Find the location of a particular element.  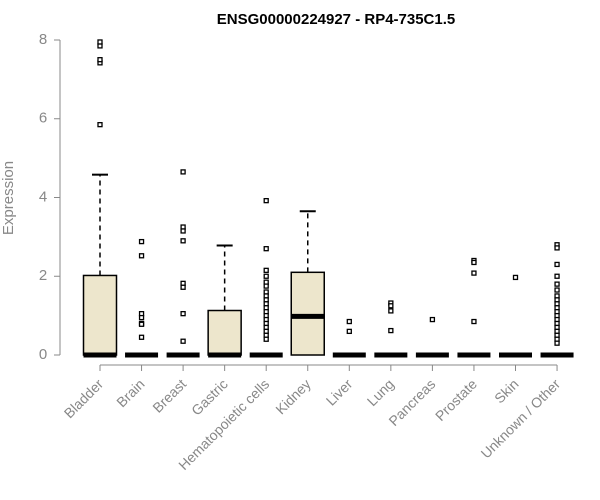

x-tick-label: Bladder is located at coordinates (84, 399).